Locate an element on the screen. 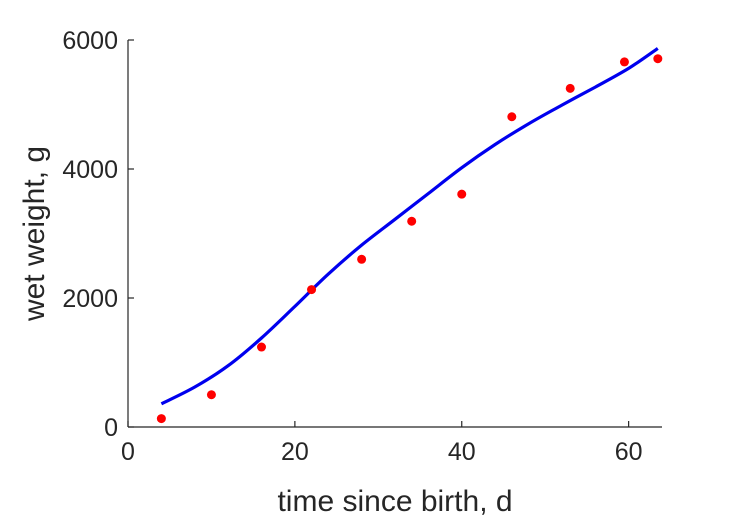 Image resolution: width=729 pixels, height=521 pixels. y-tick-label: 6000 is located at coordinates (90, 41).